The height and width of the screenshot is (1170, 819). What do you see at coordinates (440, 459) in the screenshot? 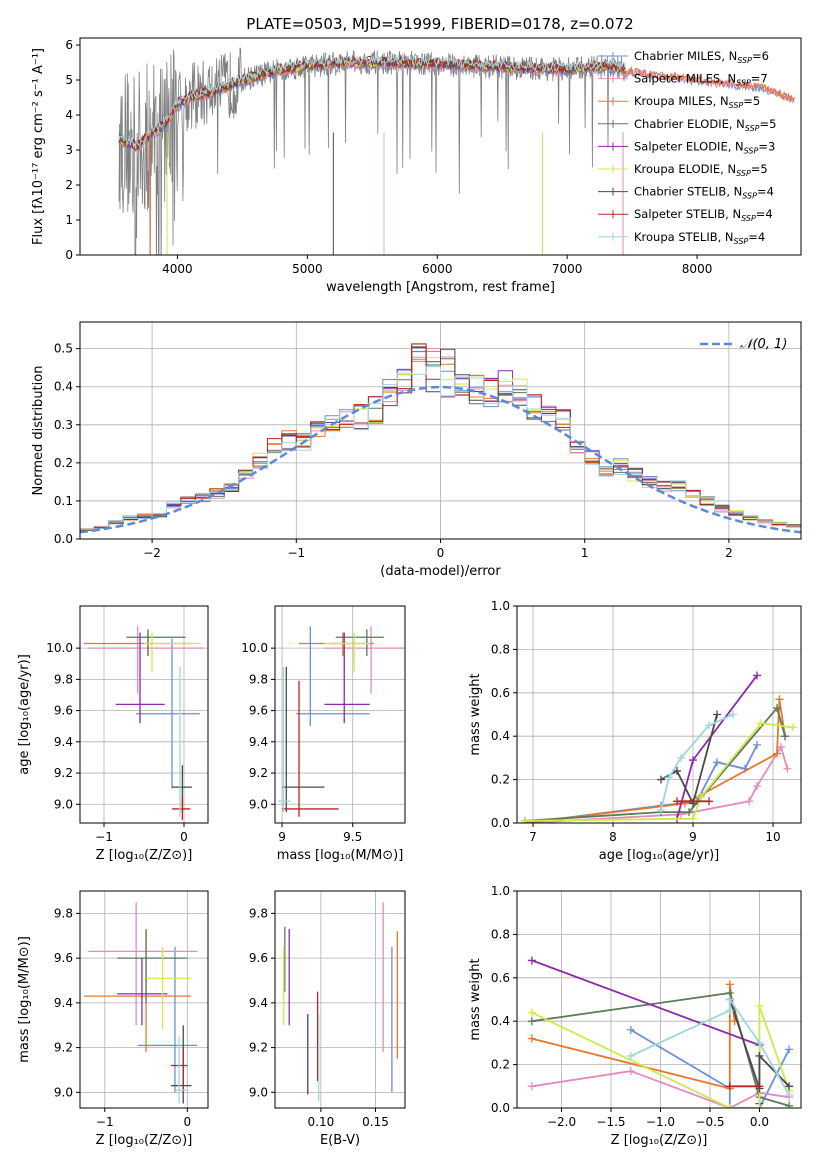
I see `normal-curve` at bounding box center [440, 459].